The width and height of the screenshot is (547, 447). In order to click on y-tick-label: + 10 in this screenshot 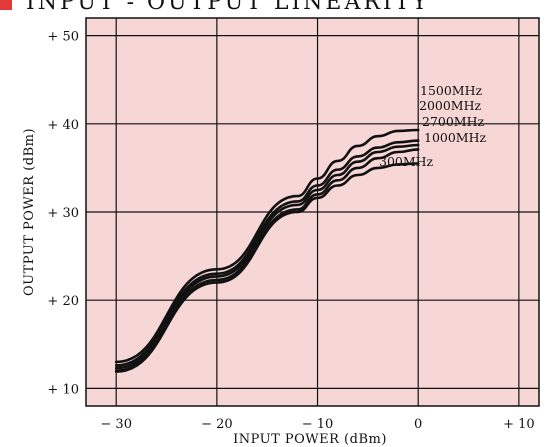, I will do `click(63, 389)`.